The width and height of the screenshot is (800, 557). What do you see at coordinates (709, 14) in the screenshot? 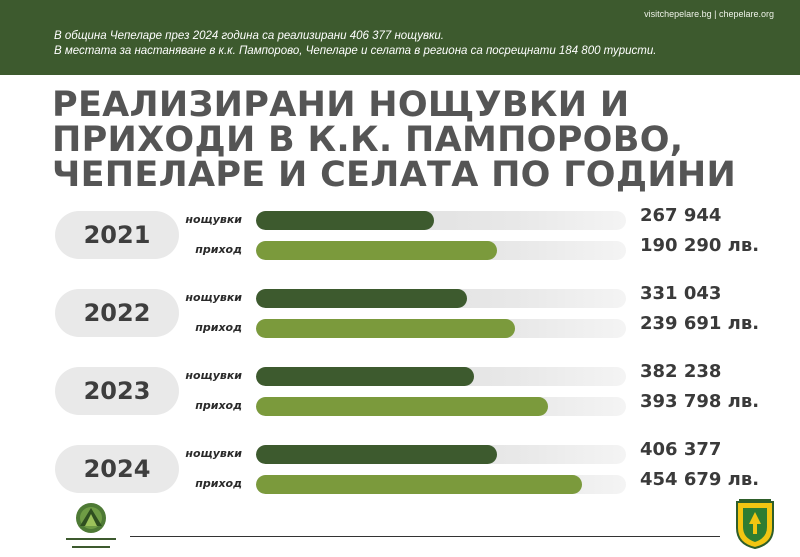
I see `website-links: visitchepelare.bg | chepelare.org` at bounding box center [709, 14].